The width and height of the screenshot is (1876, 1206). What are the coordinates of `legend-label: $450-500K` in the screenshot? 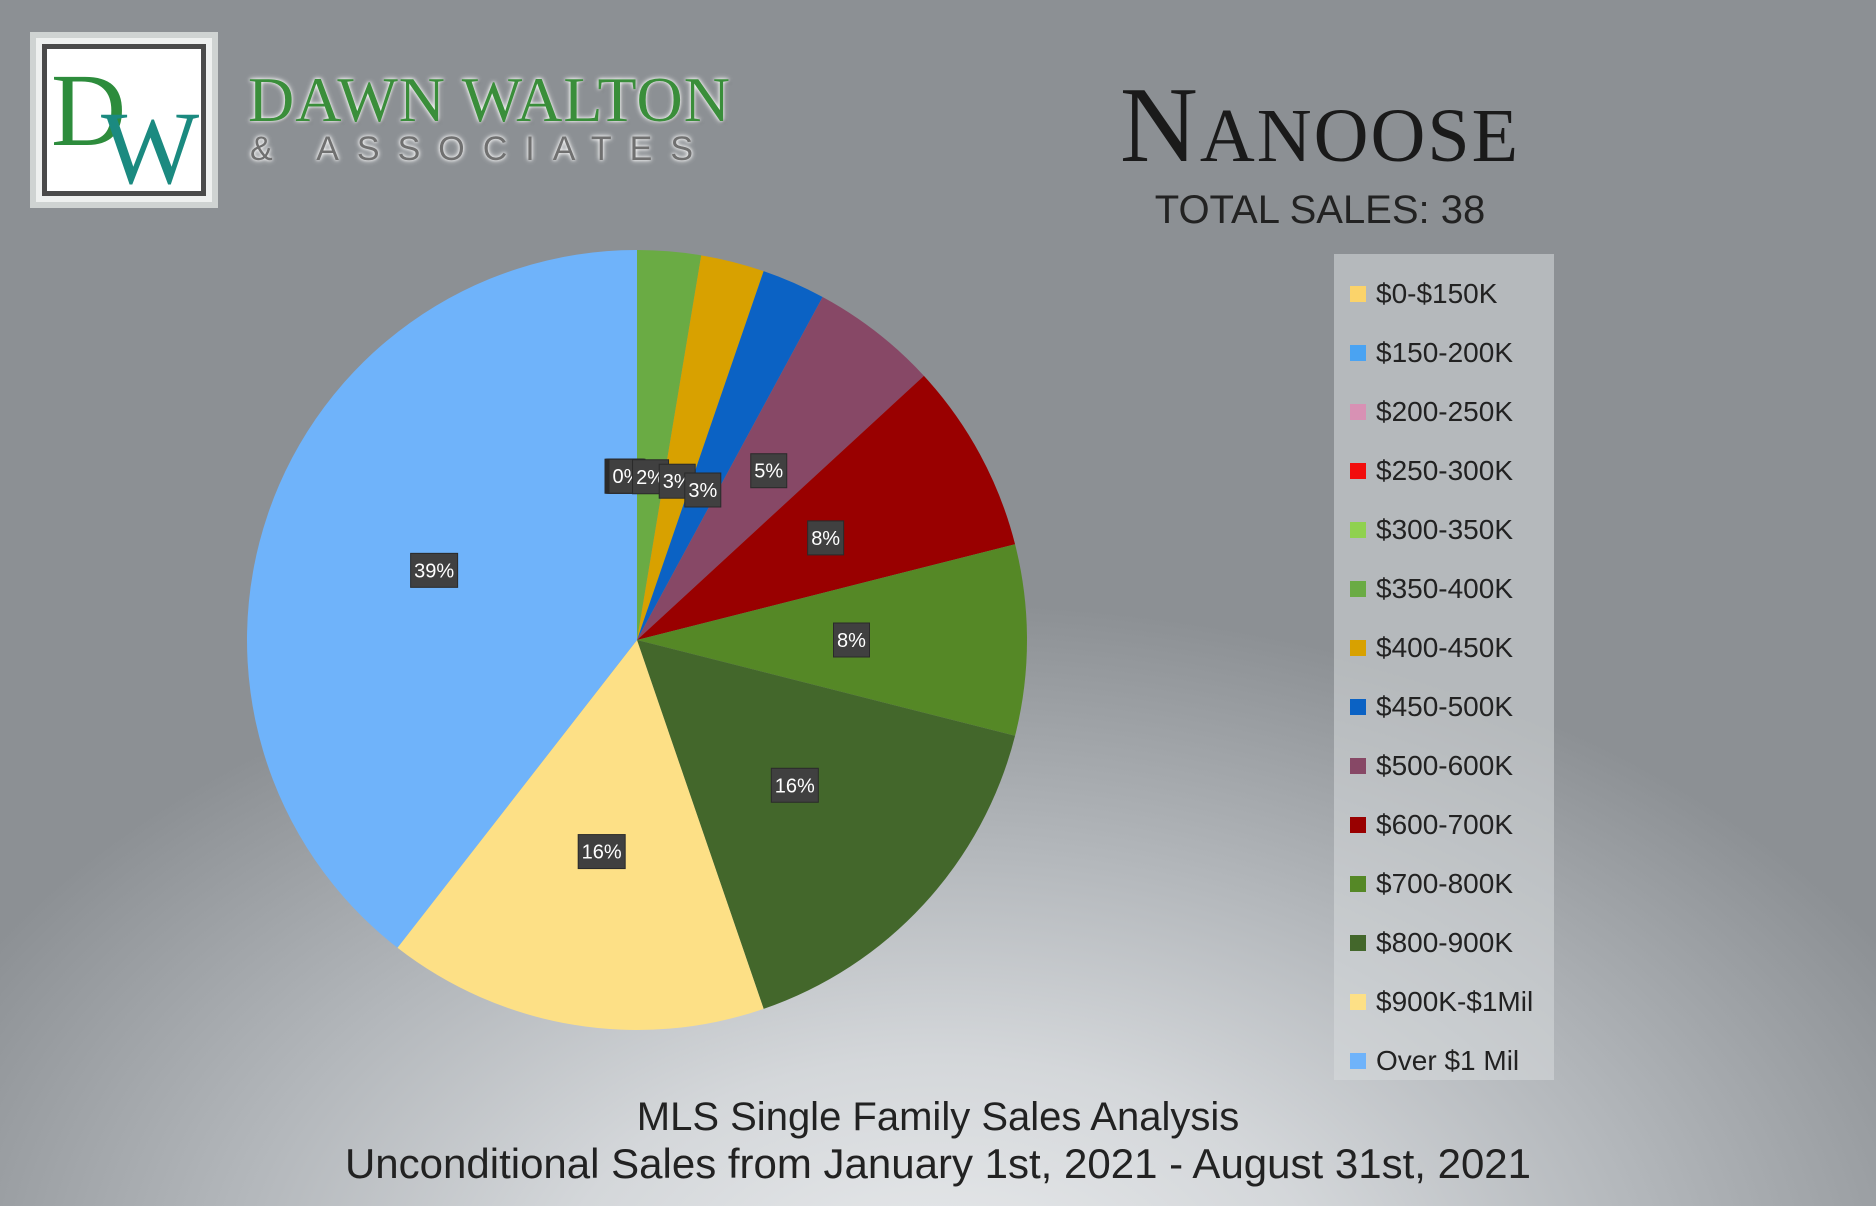 It's located at (1445, 706).